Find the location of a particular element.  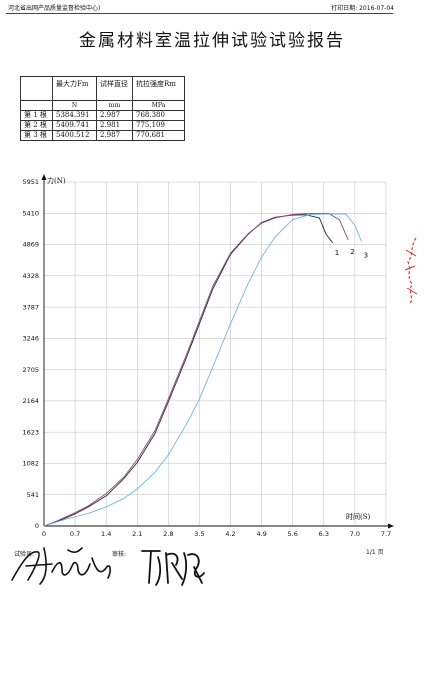

x-tick-label: 1.4 is located at coordinates (106, 534).